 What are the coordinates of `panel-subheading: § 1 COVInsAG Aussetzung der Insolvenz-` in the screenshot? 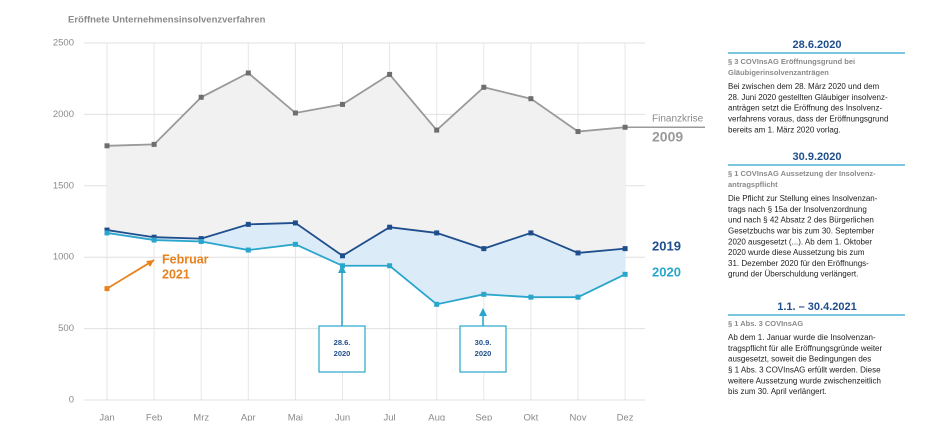 It's located at (802, 173).